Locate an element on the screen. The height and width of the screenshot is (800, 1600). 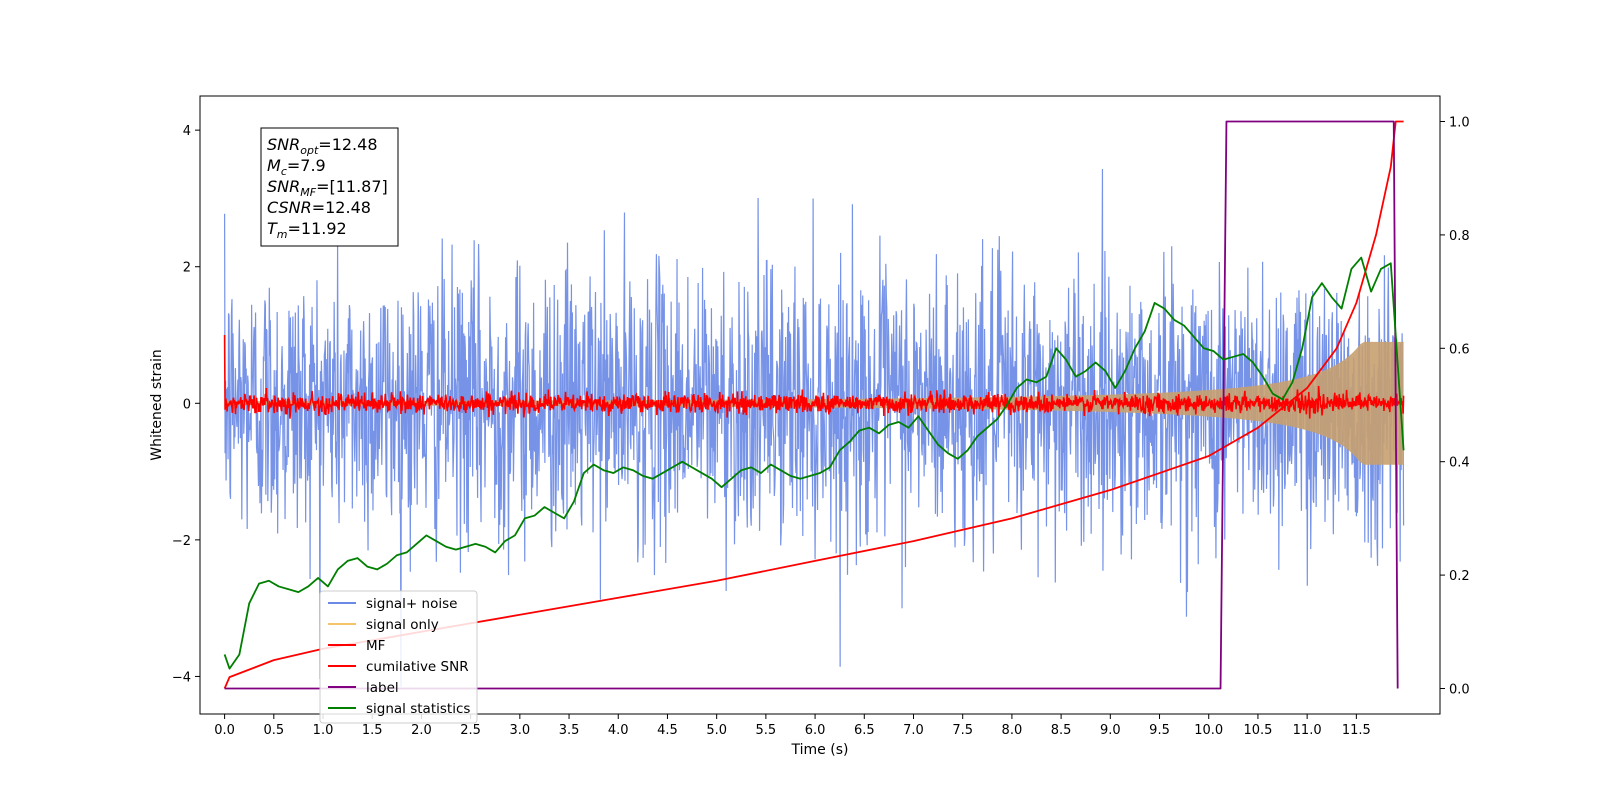
annotation-csnr: CSNR=12.48 is located at coordinates (319, 207).